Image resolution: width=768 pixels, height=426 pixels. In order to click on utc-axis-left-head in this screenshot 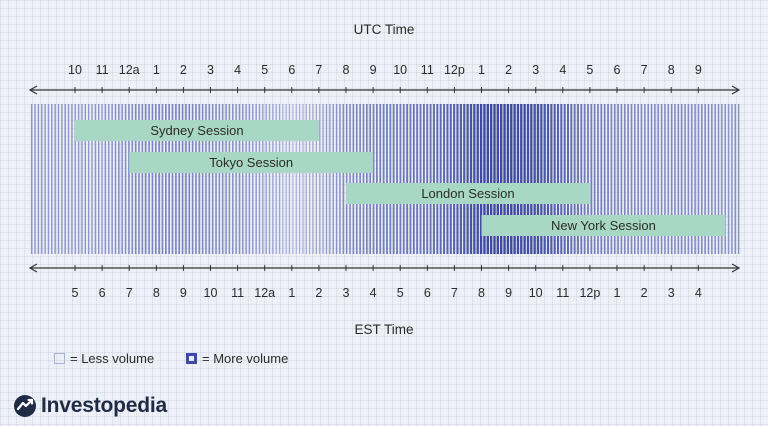, I will do `click(33, 90)`.